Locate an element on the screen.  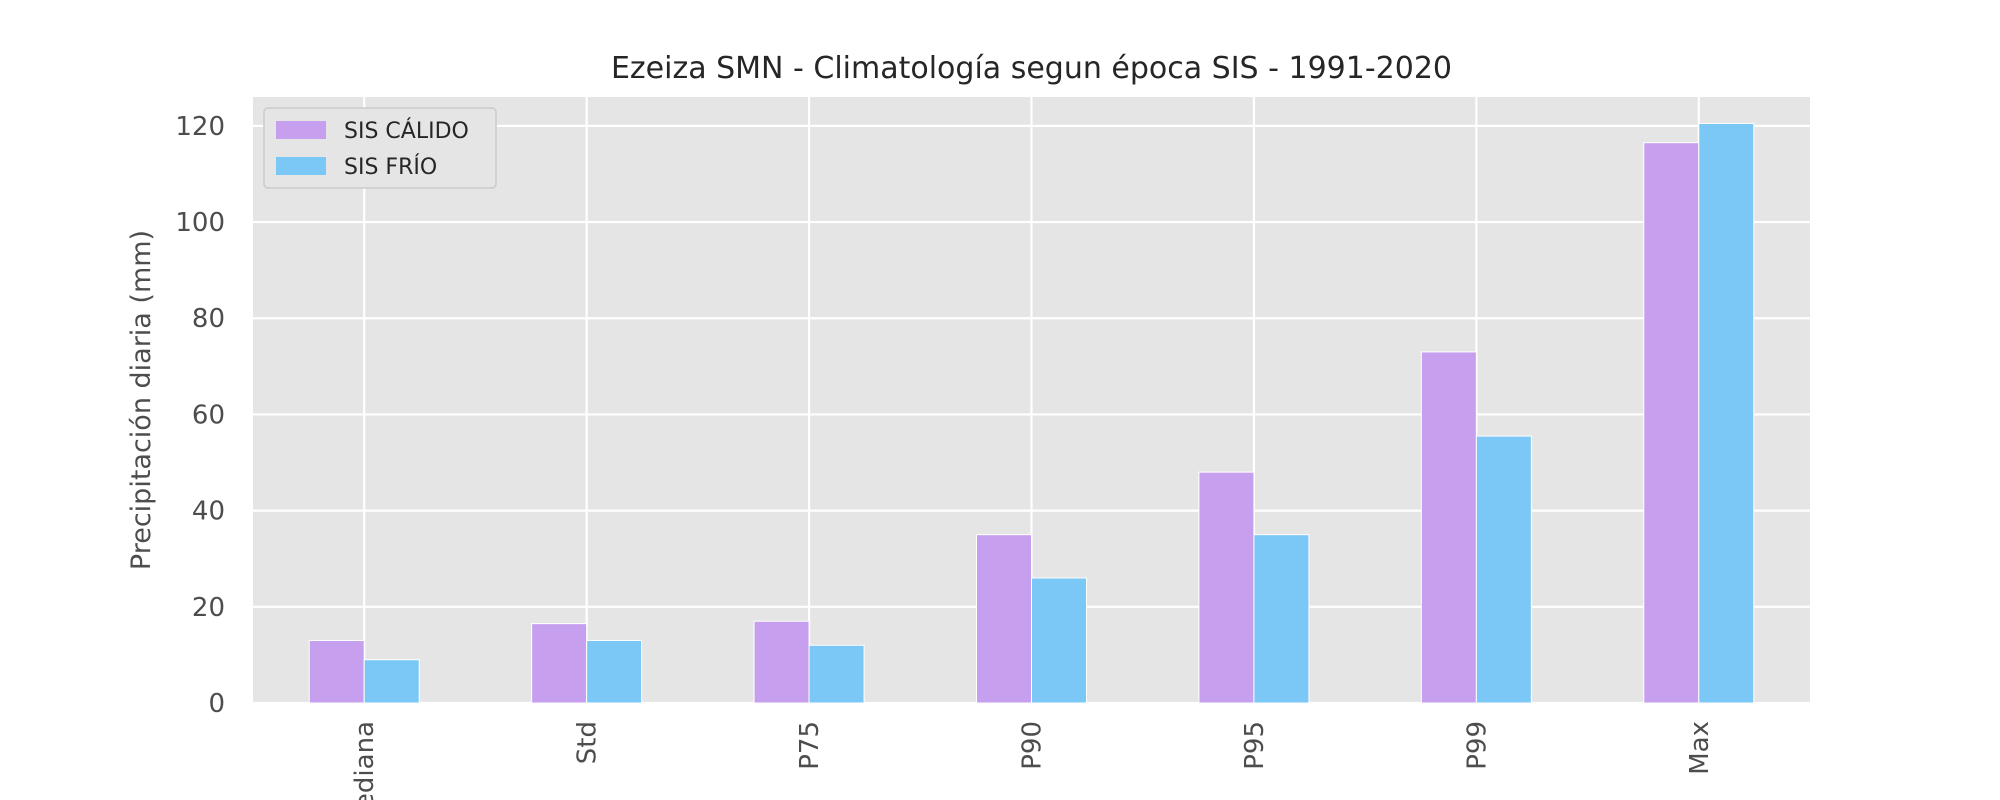
x-tick-label: Max is located at coordinates (1700, 748).